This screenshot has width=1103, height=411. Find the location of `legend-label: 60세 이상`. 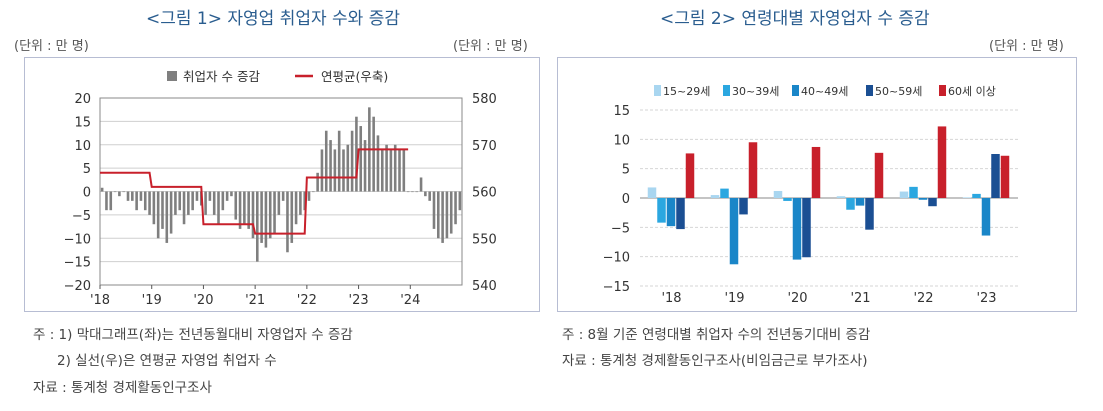

legend-label: 60세 이상 is located at coordinates (972, 91).